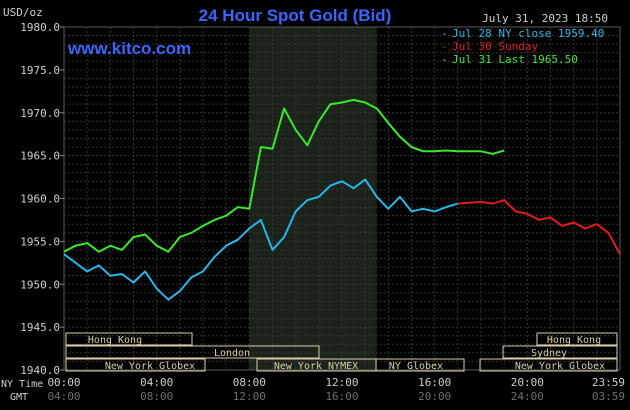 This screenshot has height=410, width=630. Describe the element at coordinates (341, 382) in the screenshot. I see `x-tick-label-ny: 12:00` at that location.